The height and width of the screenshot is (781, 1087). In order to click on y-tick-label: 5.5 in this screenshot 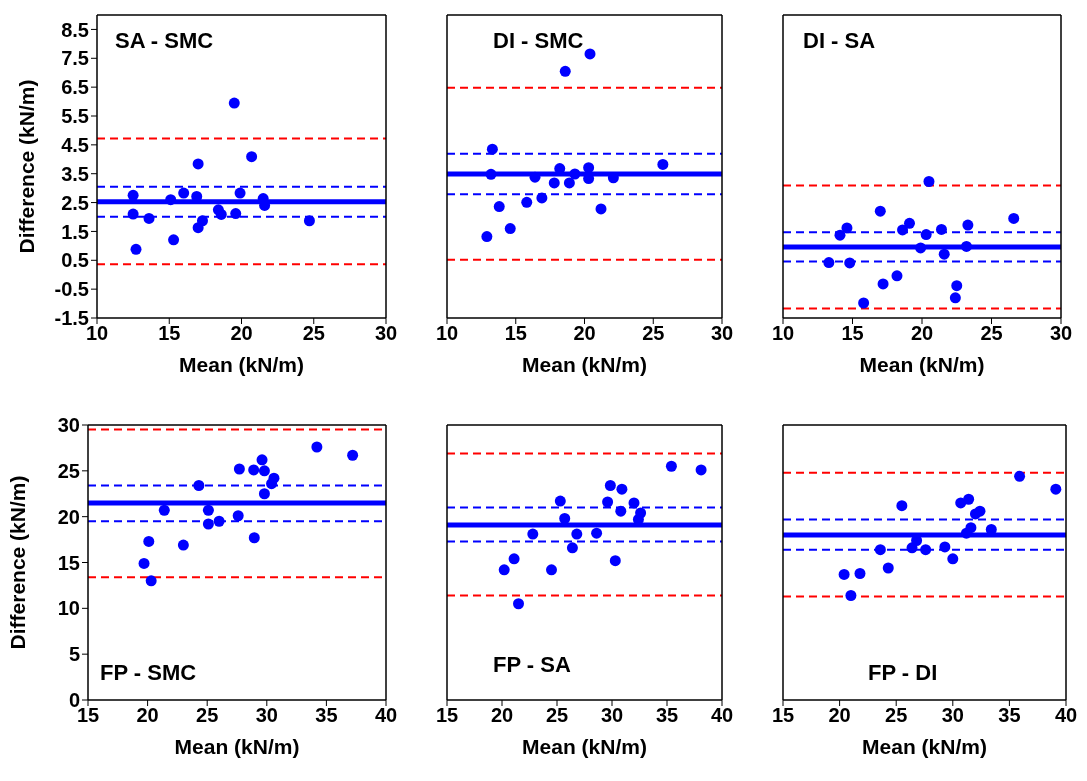, I will do `click(75, 116)`.